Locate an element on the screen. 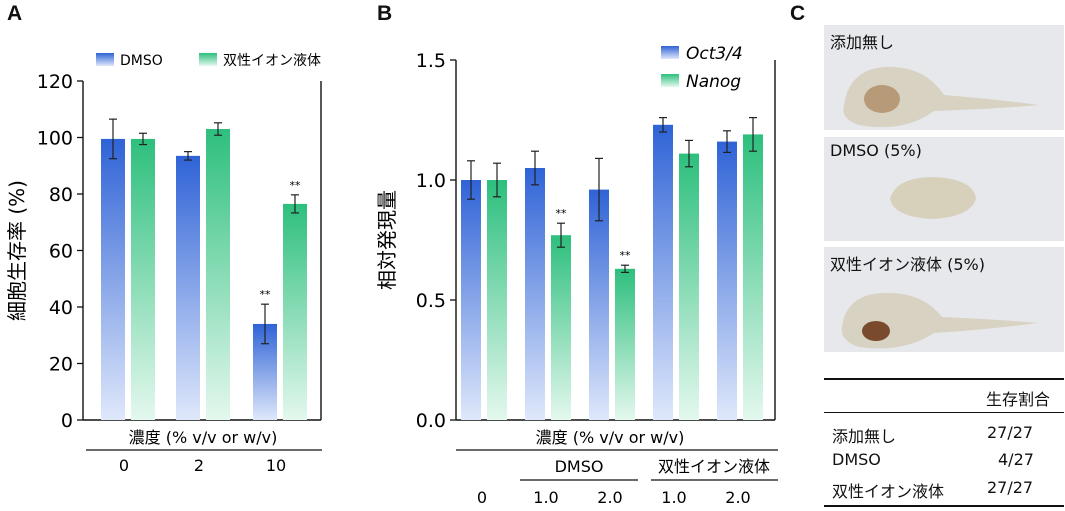  y-tick-label: 120 is located at coordinates (55, 82).